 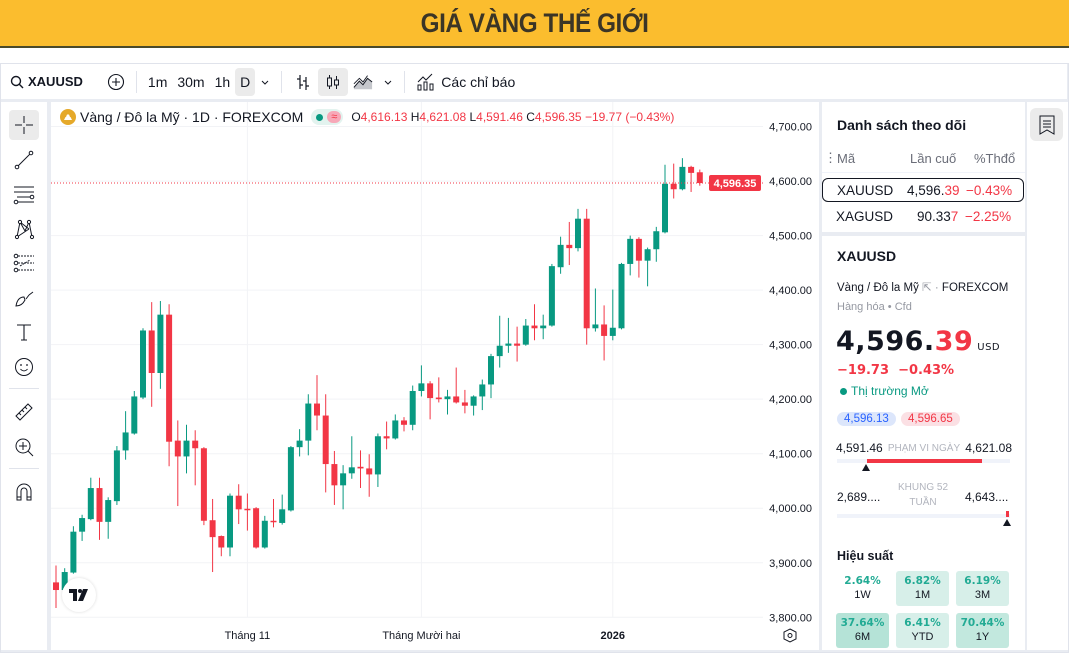 What do you see at coordinates (191, 81) in the screenshot?
I see `interval-30m: 30m` at bounding box center [191, 81].